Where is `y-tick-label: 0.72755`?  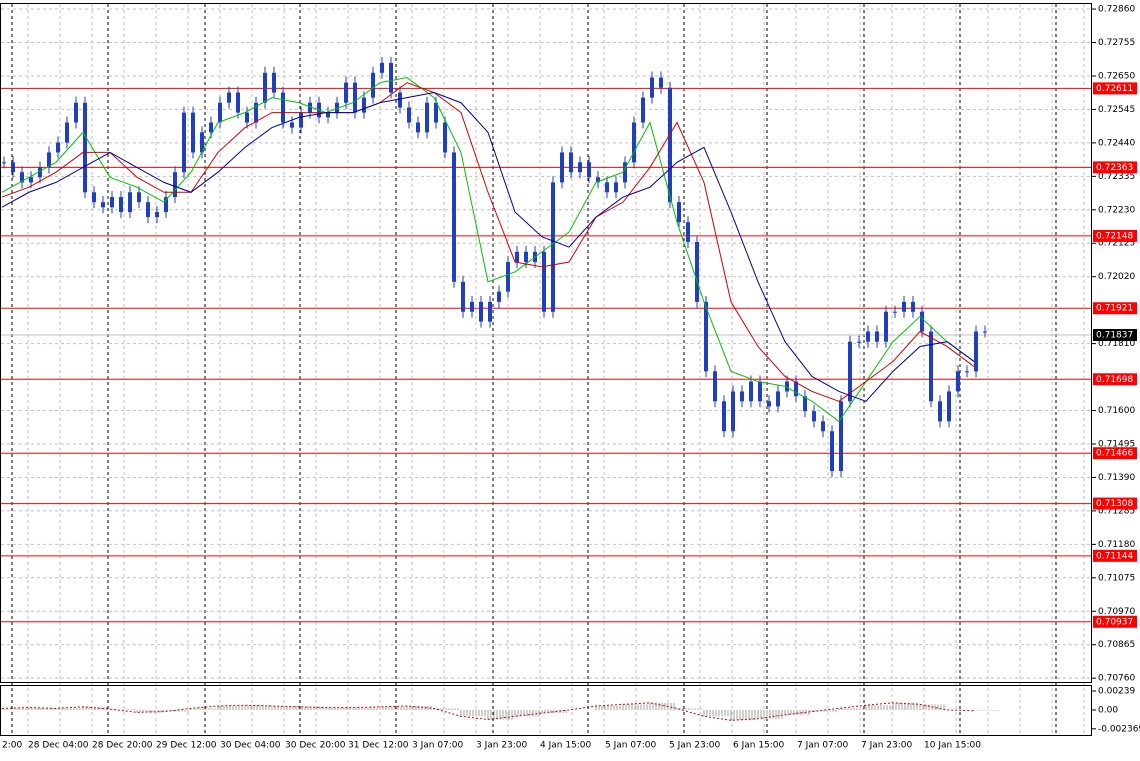
y-tick-label: 0.72755 is located at coordinates (1116, 43).